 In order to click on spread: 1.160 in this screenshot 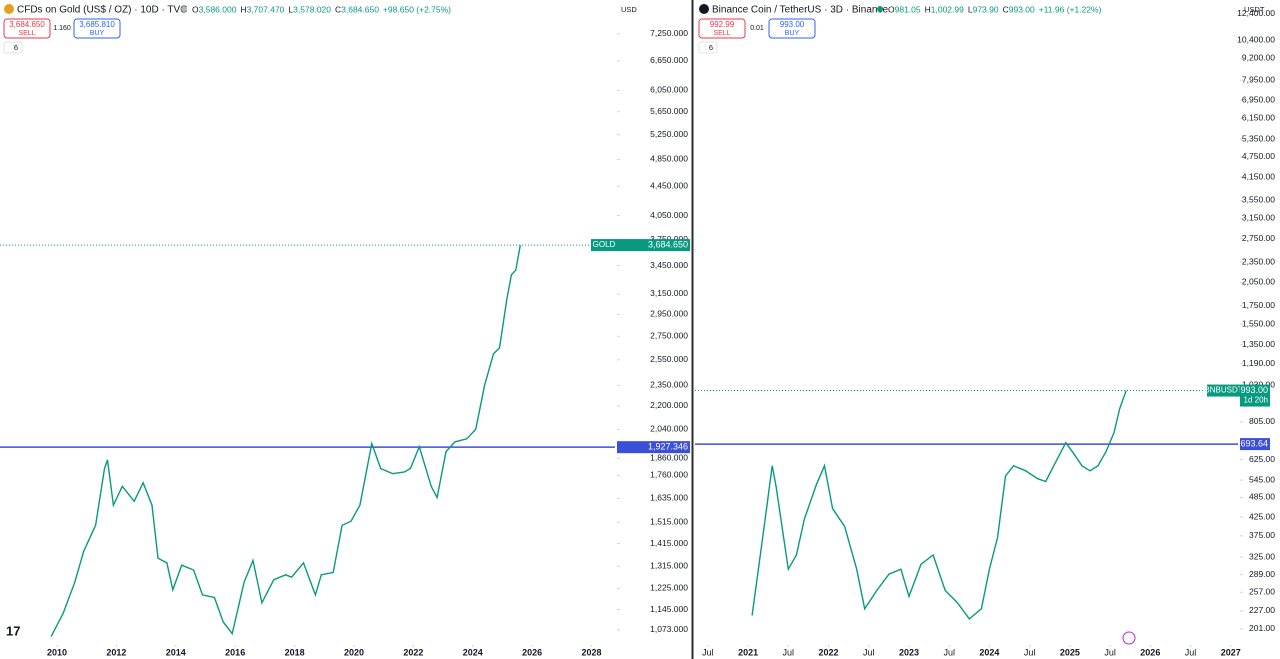, I will do `click(62, 28)`.